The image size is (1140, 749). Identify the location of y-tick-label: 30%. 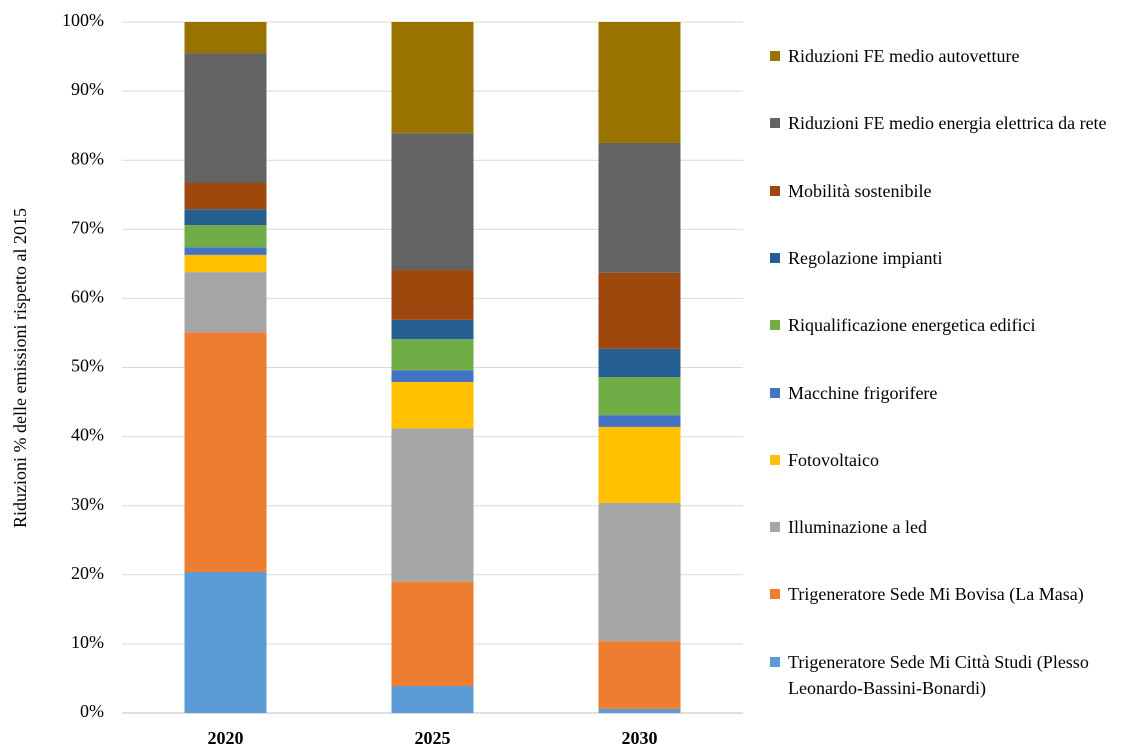
(87, 504).